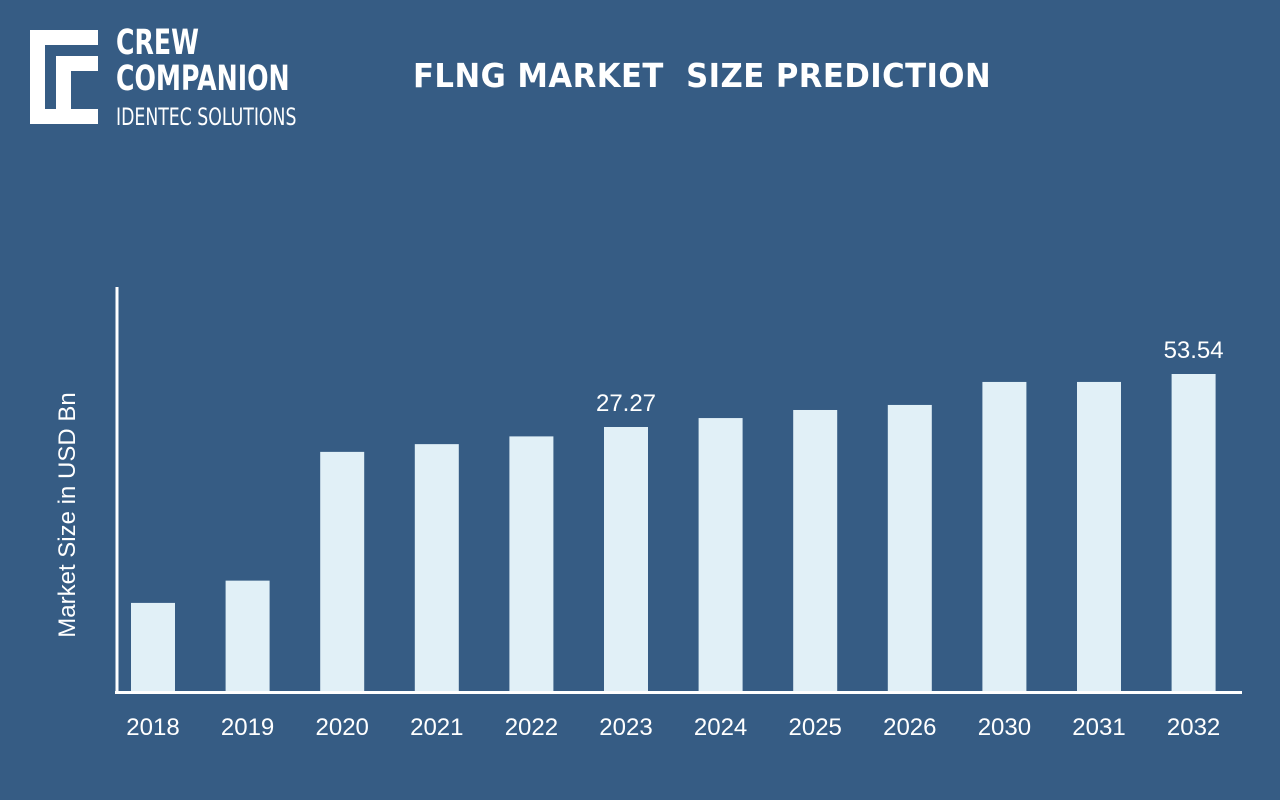 The width and height of the screenshot is (1280, 800). What do you see at coordinates (1004, 727) in the screenshot?
I see `x-tick-label: 2030` at bounding box center [1004, 727].